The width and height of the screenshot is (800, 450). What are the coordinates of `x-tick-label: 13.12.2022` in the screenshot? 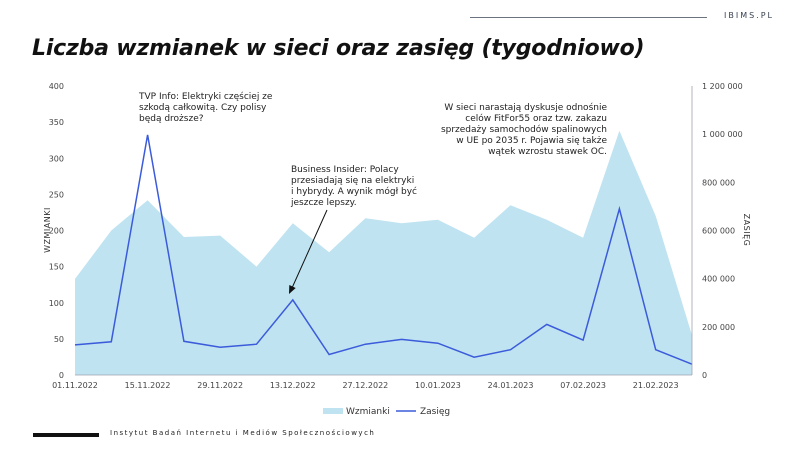 It's located at (293, 385).